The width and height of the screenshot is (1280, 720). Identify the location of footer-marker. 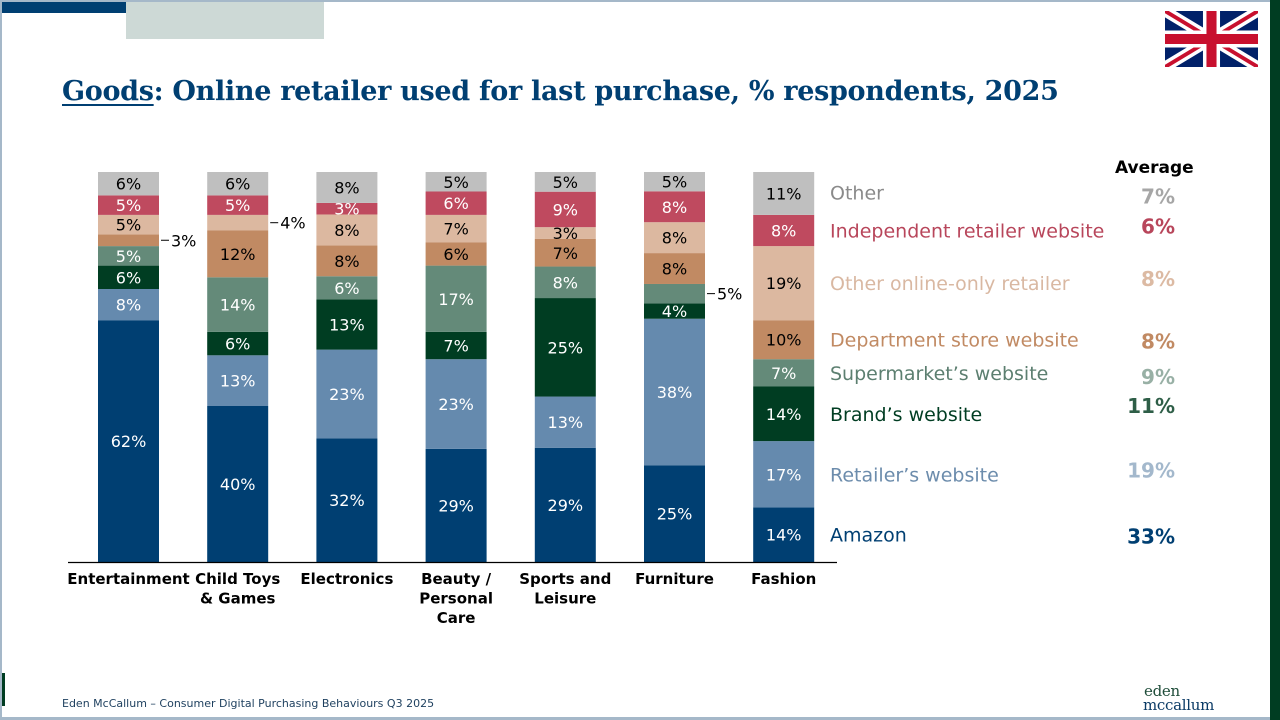
(3, 689).